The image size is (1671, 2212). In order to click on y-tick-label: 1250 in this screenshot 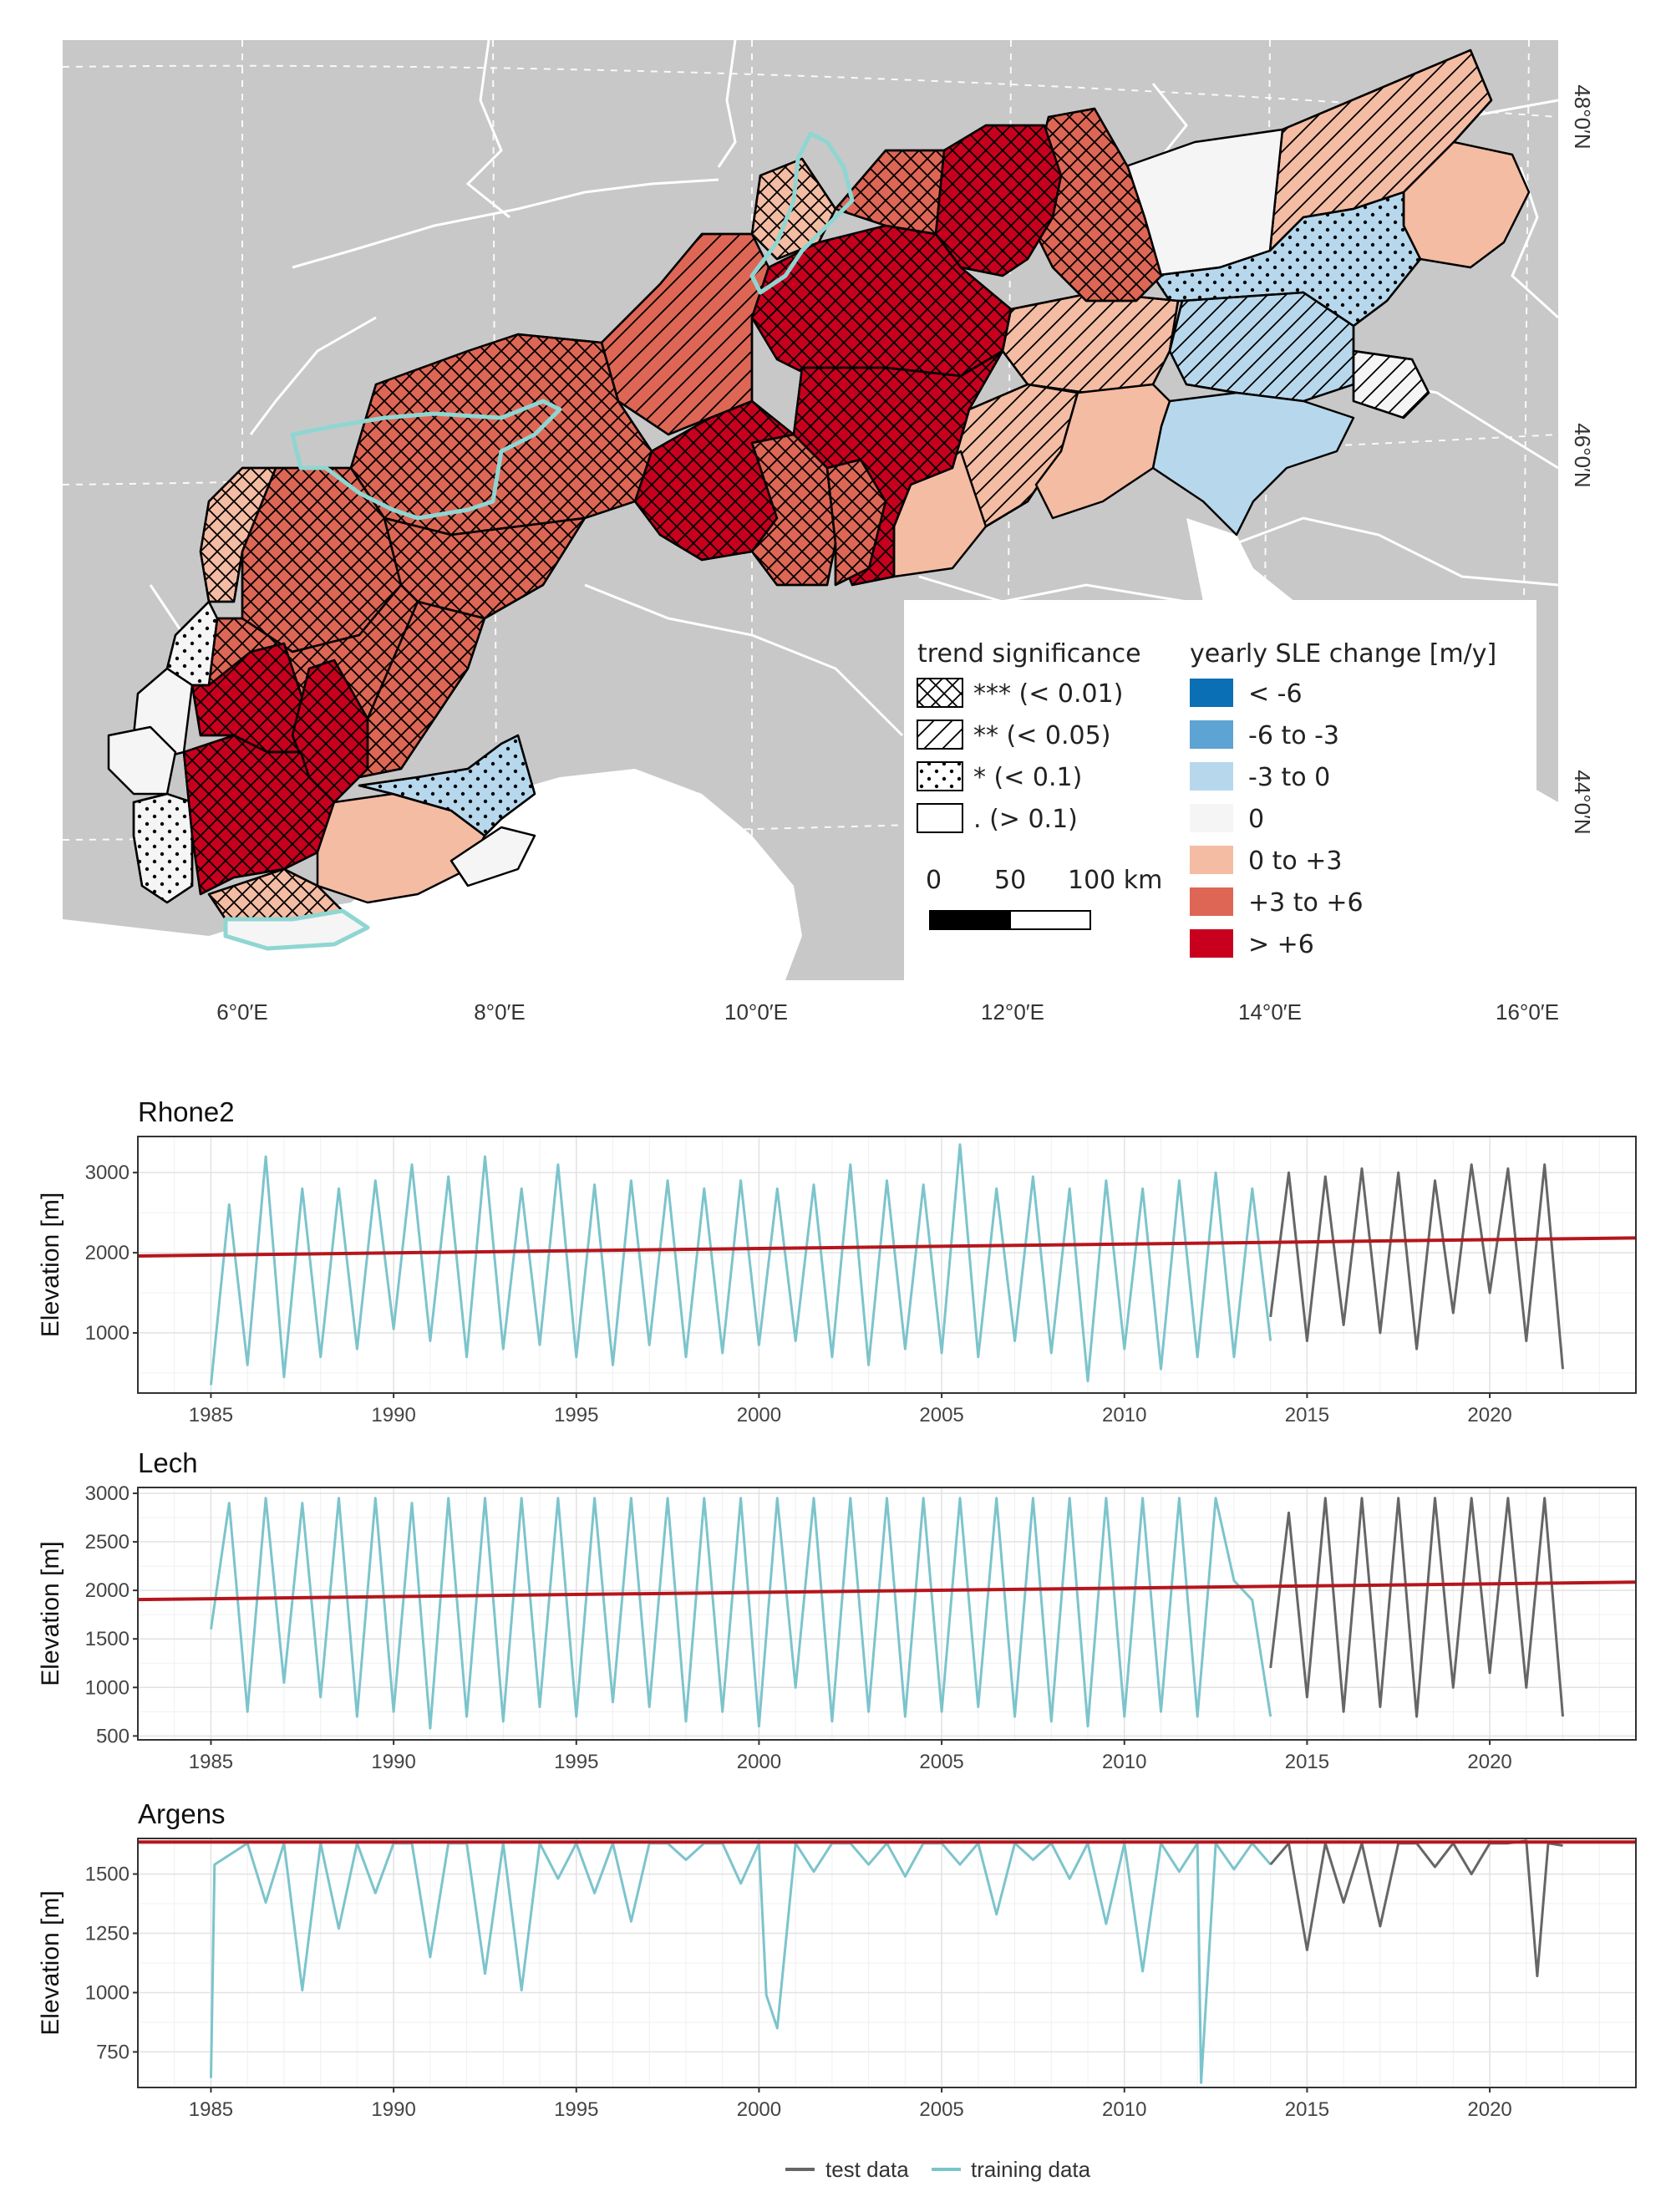, I will do `click(107, 1934)`.